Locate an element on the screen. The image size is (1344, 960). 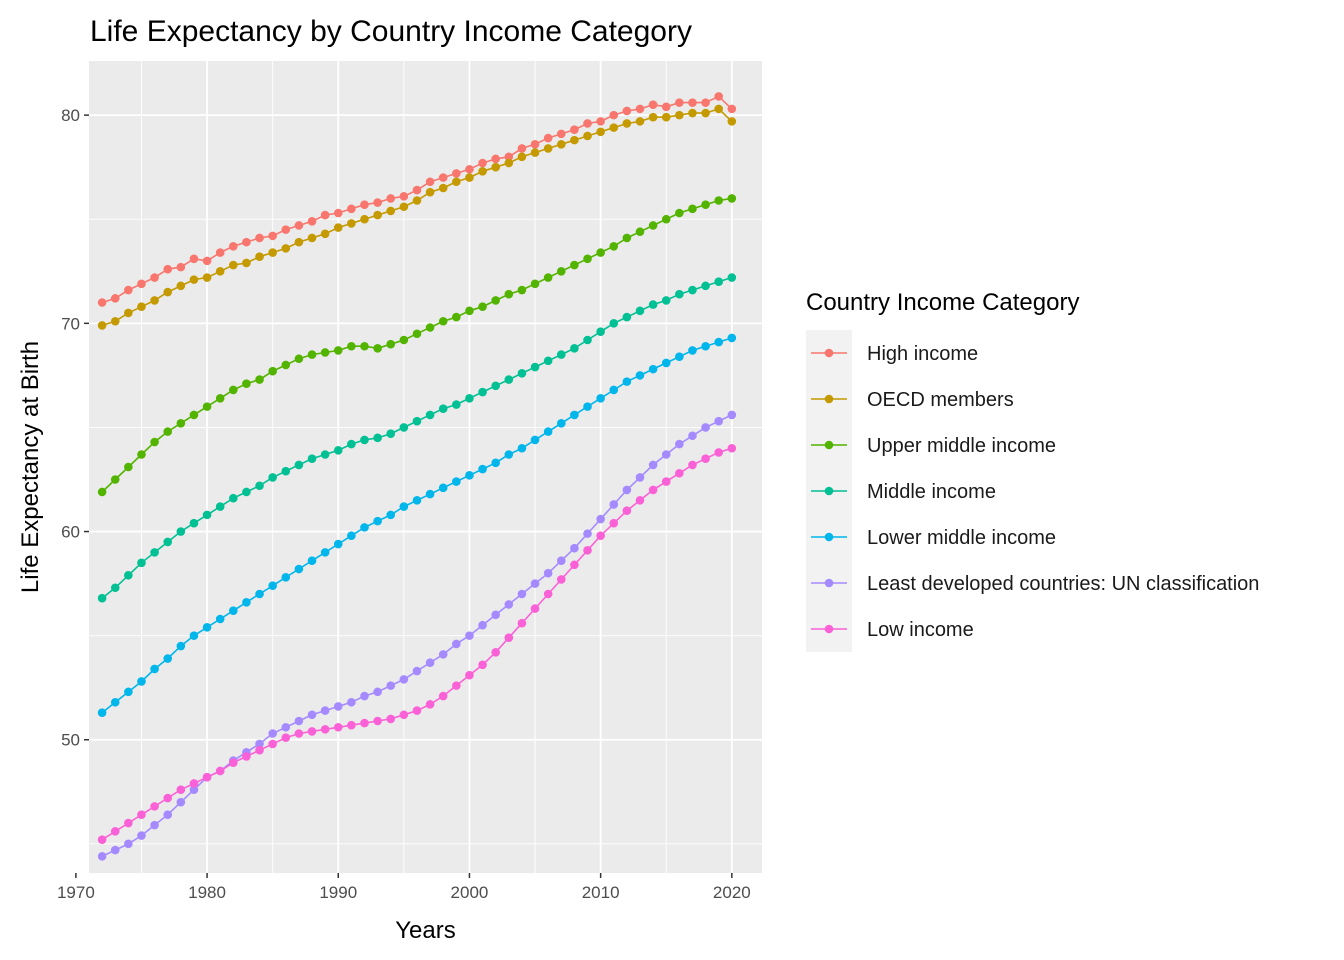
x-tick-label: 1970 is located at coordinates (76, 892).